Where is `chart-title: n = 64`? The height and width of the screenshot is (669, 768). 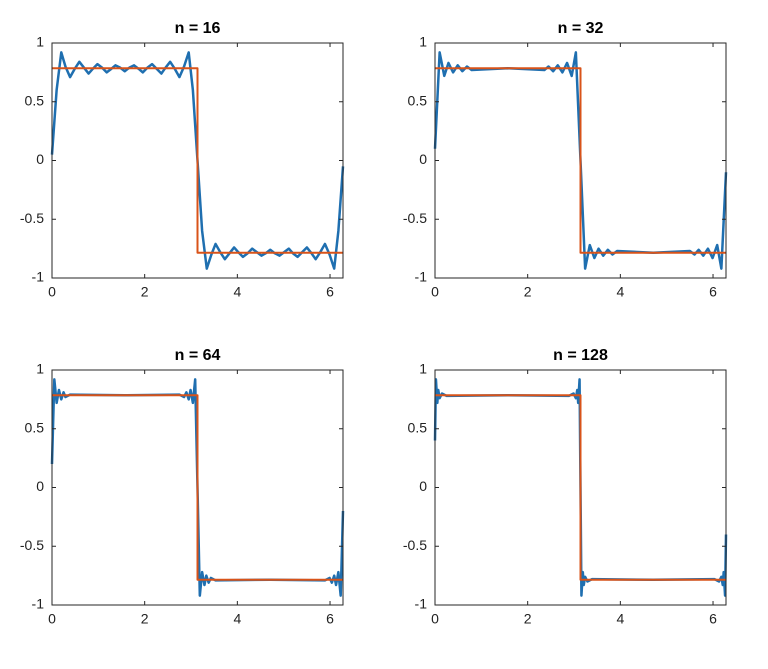 chart-title: n = 64 is located at coordinates (198, 355).